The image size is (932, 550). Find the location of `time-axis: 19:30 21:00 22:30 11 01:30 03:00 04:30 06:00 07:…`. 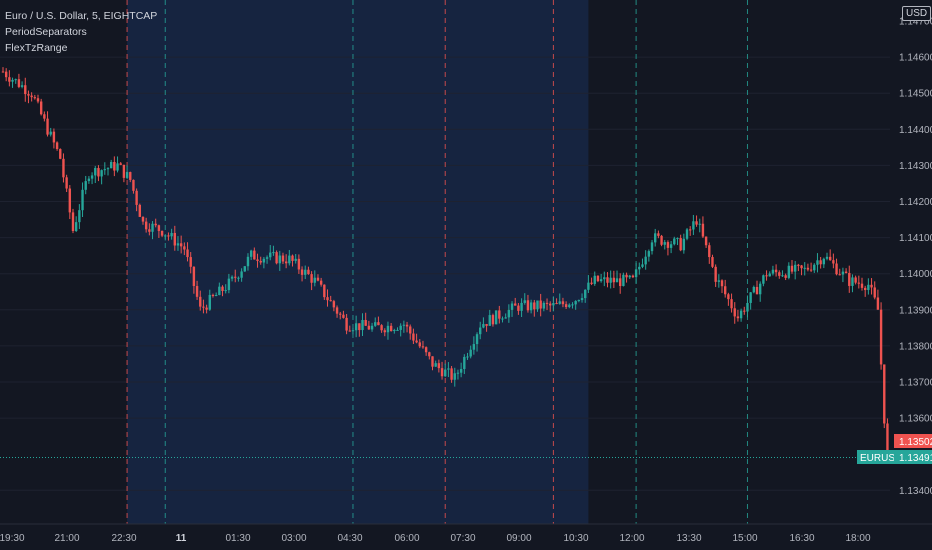

time-axis: 19:30 21:00 22:30 11 01:30 03:00 04:30 06:00 07:… is located at coordinates (435, 538).